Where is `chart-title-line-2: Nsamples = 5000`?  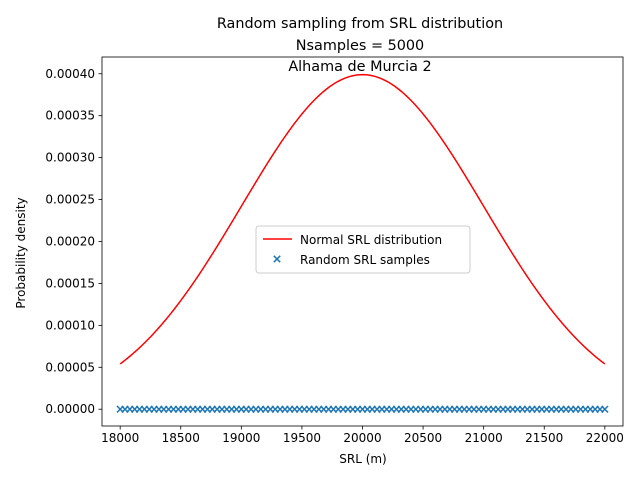
chart-title-line-2: Nsamples = 5000 is located at coordinates (360, 46).